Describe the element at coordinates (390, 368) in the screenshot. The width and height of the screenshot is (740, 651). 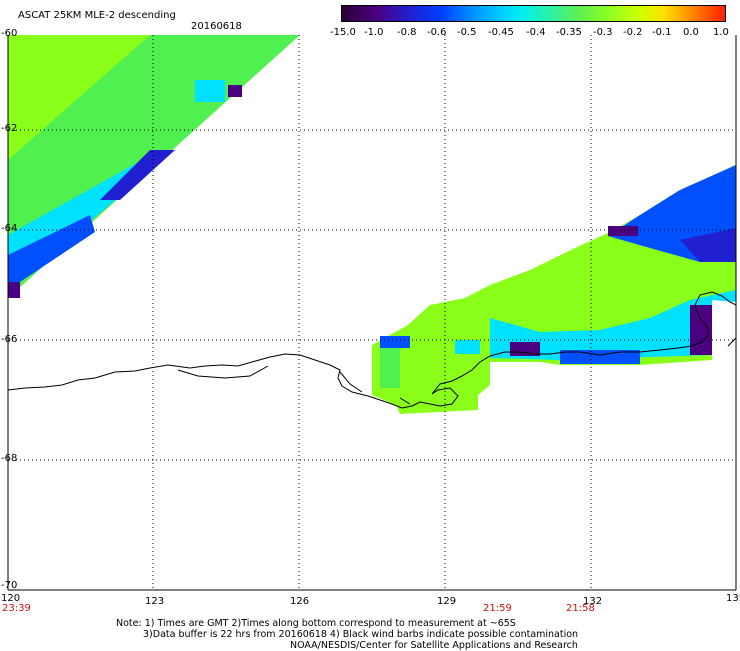
I see `swath-east-green-west` at that location.